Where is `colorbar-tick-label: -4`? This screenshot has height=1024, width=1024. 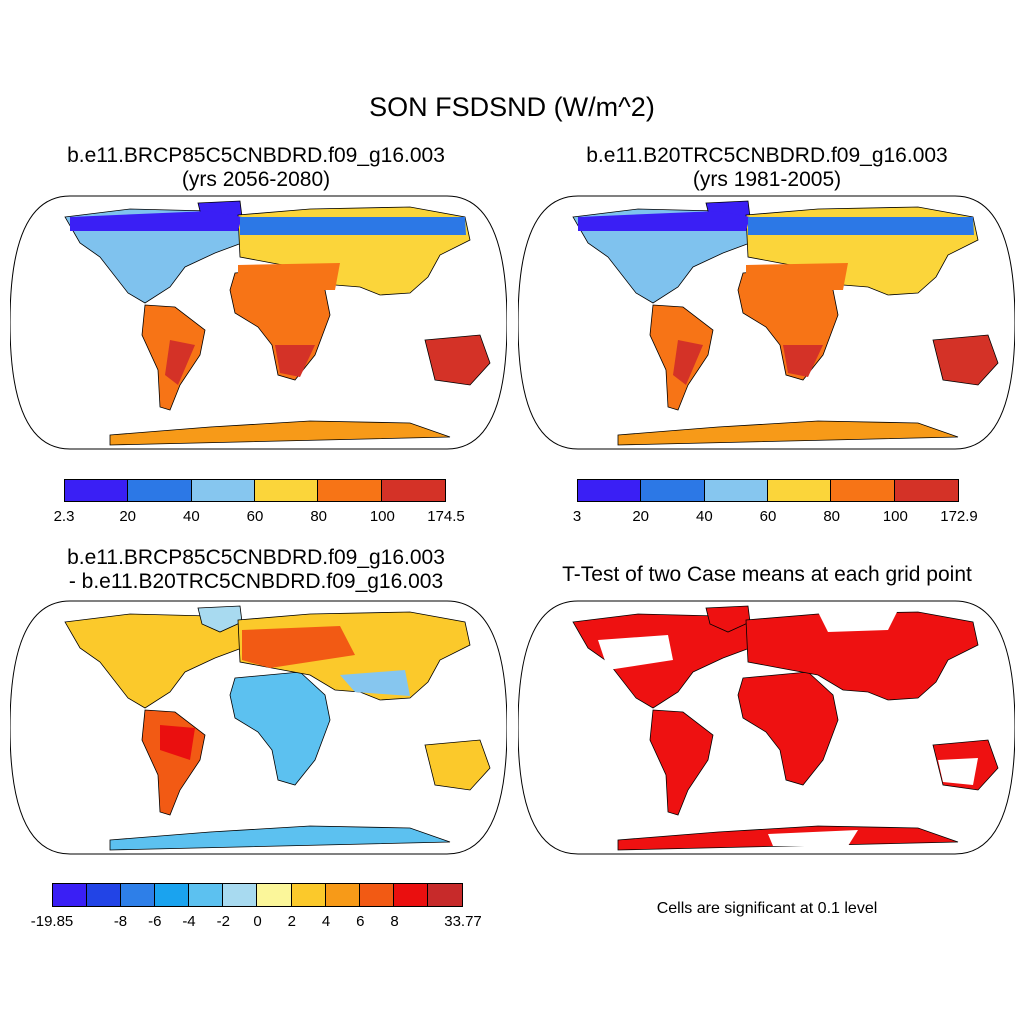
colorbar-tick-label: -4 is located at coordinates (189, 921).